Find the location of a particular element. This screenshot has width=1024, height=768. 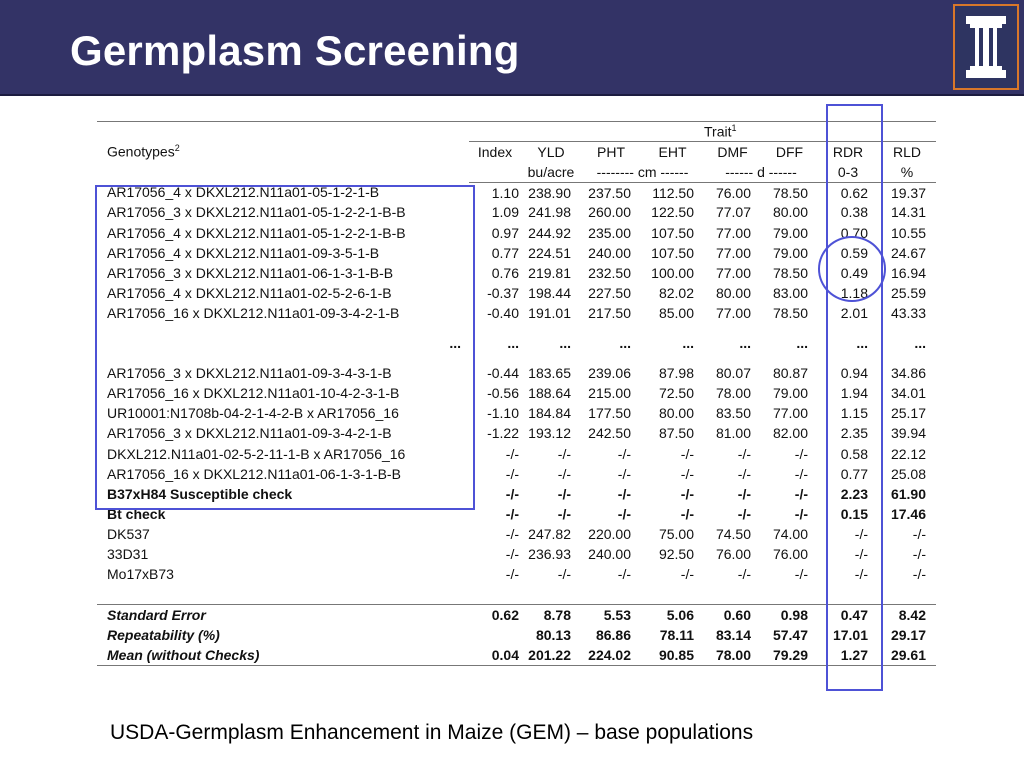

value-cell: 83.14 is located at coordinates (733, 634).